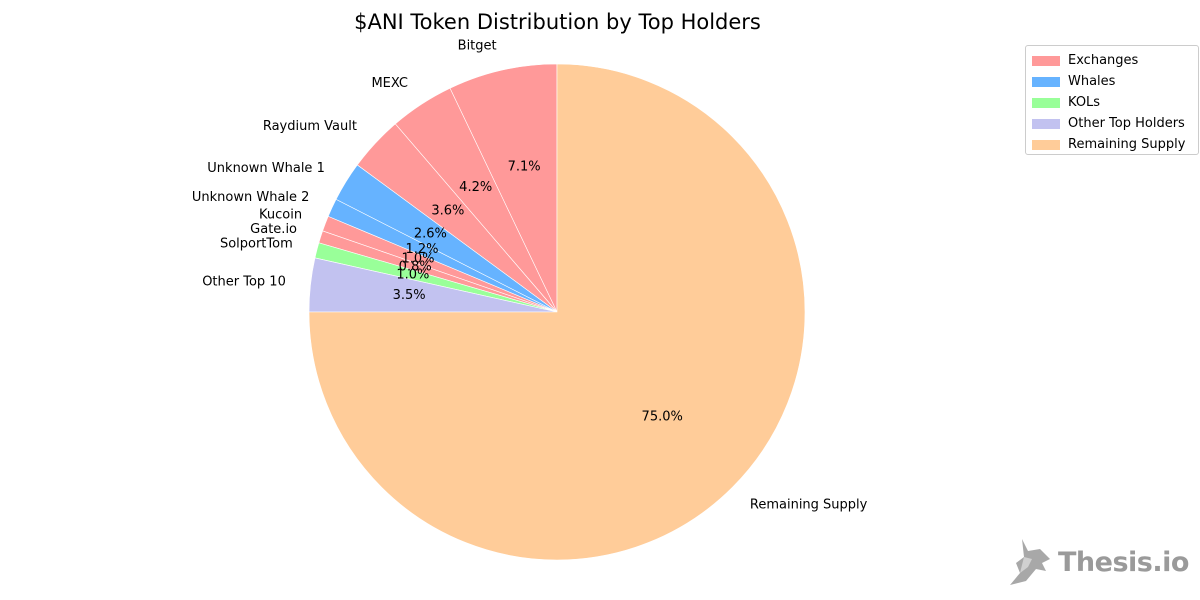 This screenshot has width=1200, height=600. What do you see at coordinates (256, 244) in the screenshot?
I see `slice-label: SolportTom` at bounding box center [256, 244].